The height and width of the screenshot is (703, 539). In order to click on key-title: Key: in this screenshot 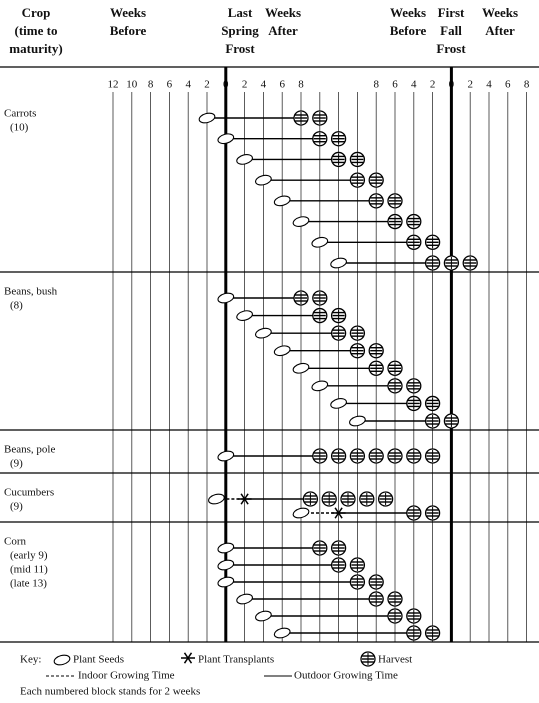, I will do `click(30, 660)`.